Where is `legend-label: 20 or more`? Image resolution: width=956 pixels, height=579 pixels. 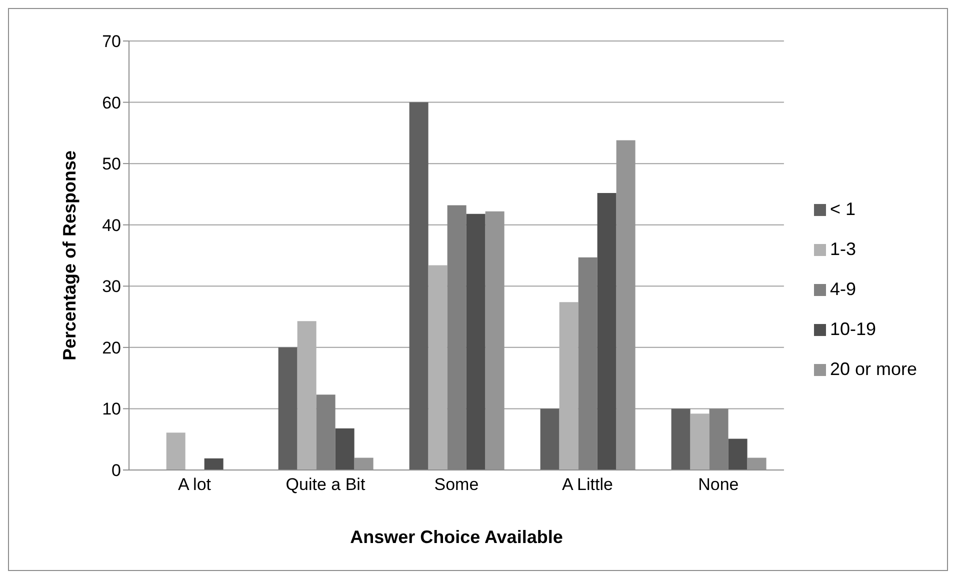
legend-label: 20 or more is located at coordinates (873, 368).